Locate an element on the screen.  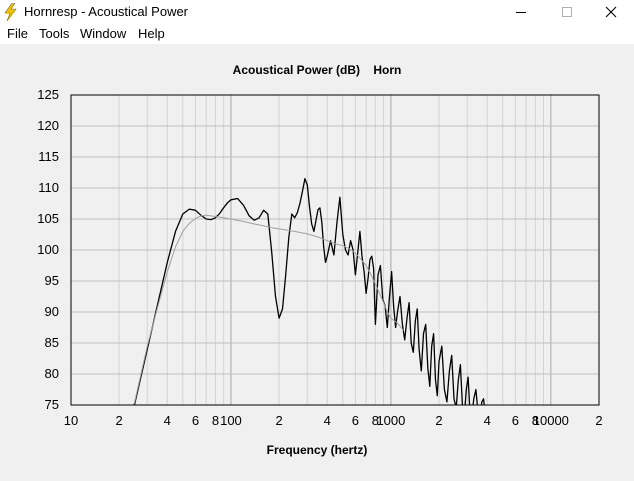
y-tick-label: 105 is located at coordinates (48, 218).